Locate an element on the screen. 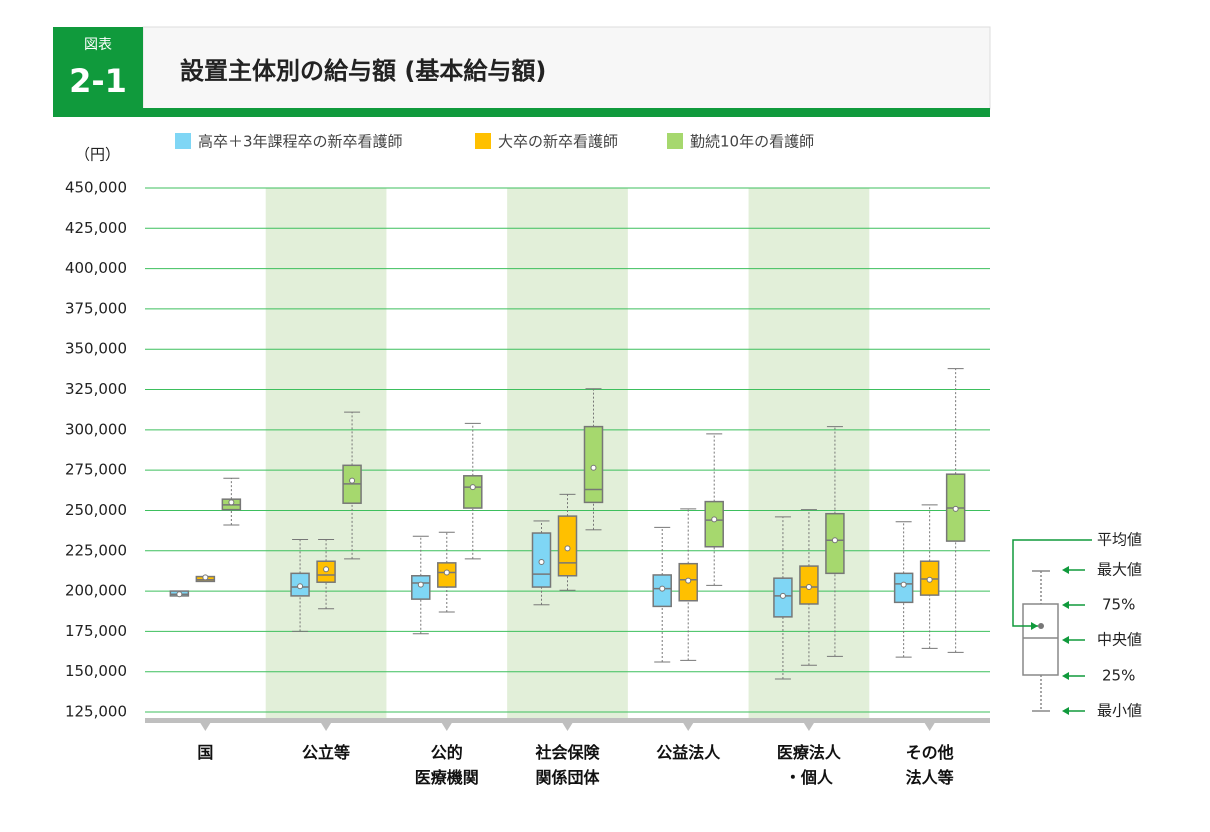  y-unit: （円） is located at coordinates (97, 155).